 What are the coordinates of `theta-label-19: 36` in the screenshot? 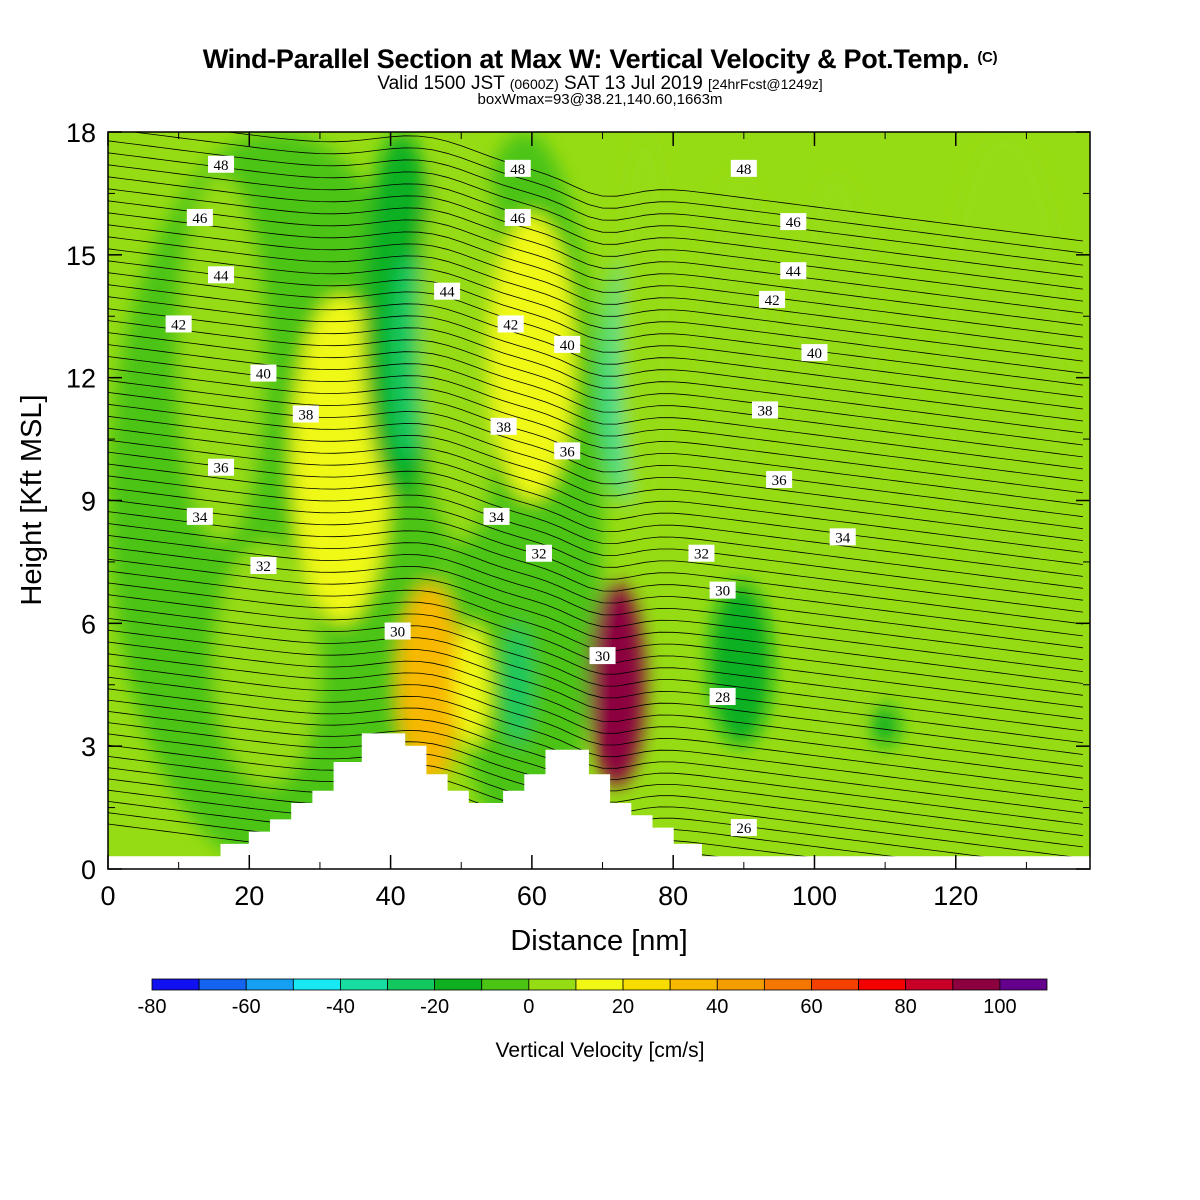 It's located at (567, 451).